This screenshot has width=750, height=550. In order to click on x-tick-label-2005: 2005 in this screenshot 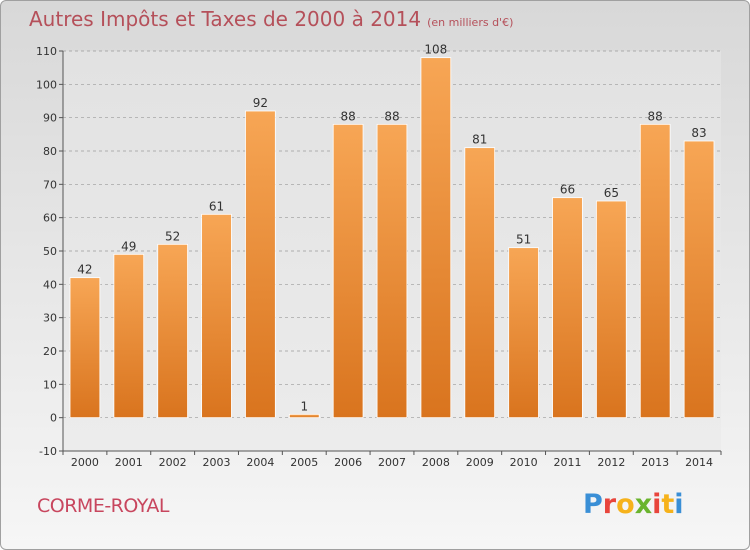, I will do `click(304, 462)`.